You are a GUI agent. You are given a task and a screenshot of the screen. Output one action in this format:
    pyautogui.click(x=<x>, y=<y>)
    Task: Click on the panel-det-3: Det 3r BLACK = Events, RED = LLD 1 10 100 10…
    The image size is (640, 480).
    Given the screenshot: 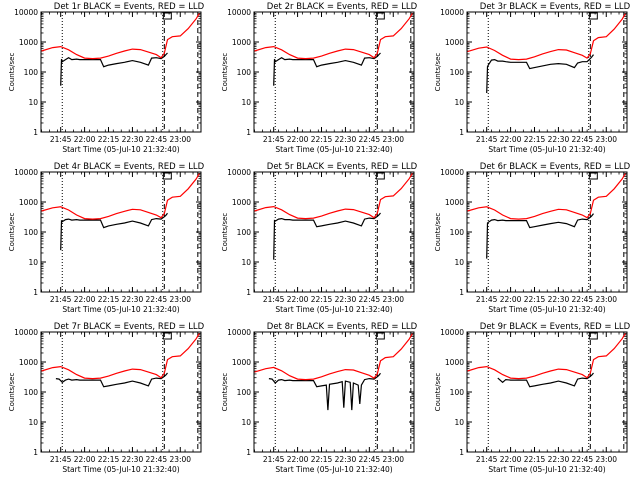 What is the action you would take?
    pyautogui.click(x=532, y=78)
    